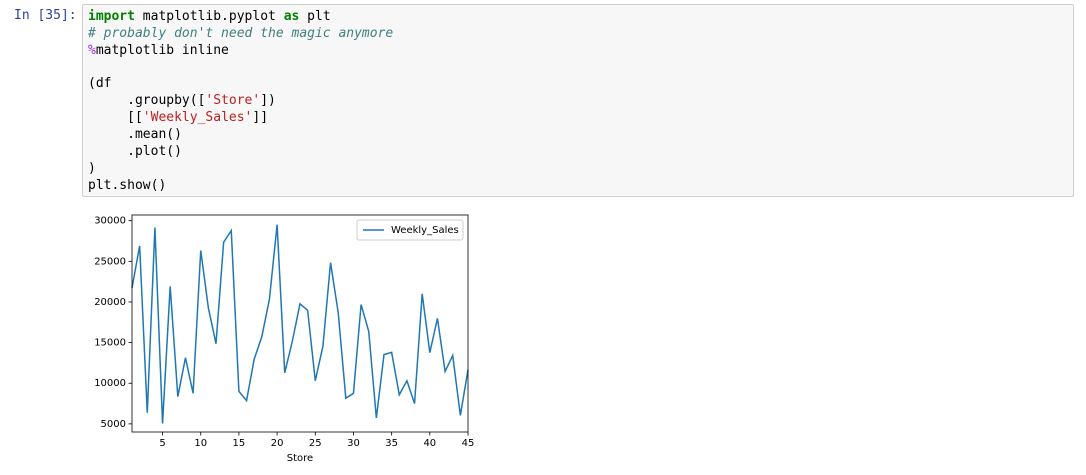  Describe the element at coordinates (425, 230) in the screenshot. I see `legend-label: Weekly_Sales` at that location.